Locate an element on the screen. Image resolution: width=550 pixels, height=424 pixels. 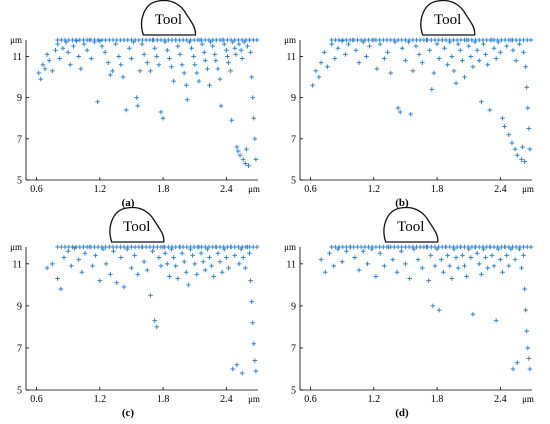
tool-outline is located at coordinates (137, 224).